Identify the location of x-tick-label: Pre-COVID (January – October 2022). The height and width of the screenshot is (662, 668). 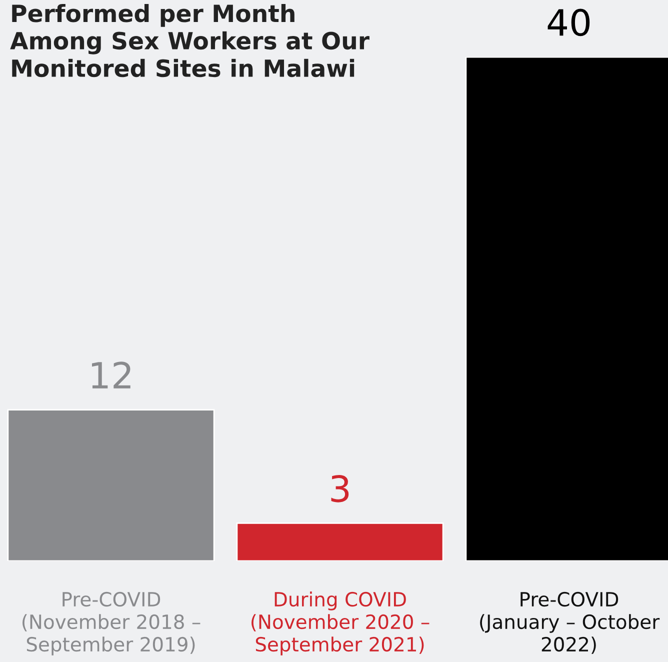
(570, 623).